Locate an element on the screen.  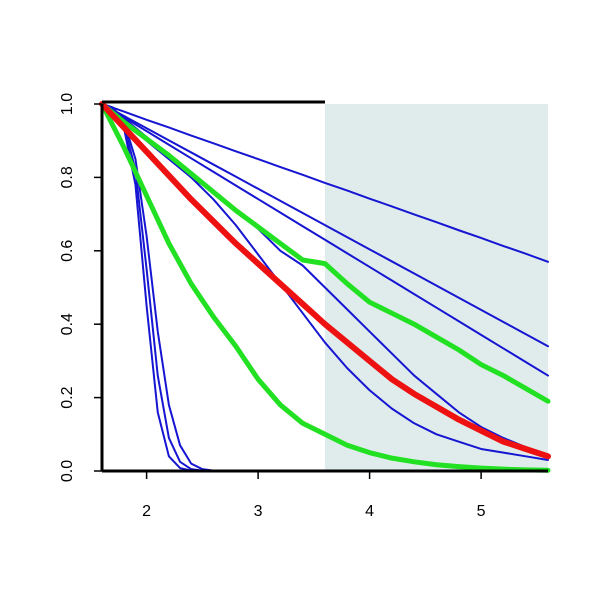
x-tick-label: 4 is located at coordinates (369, 511).